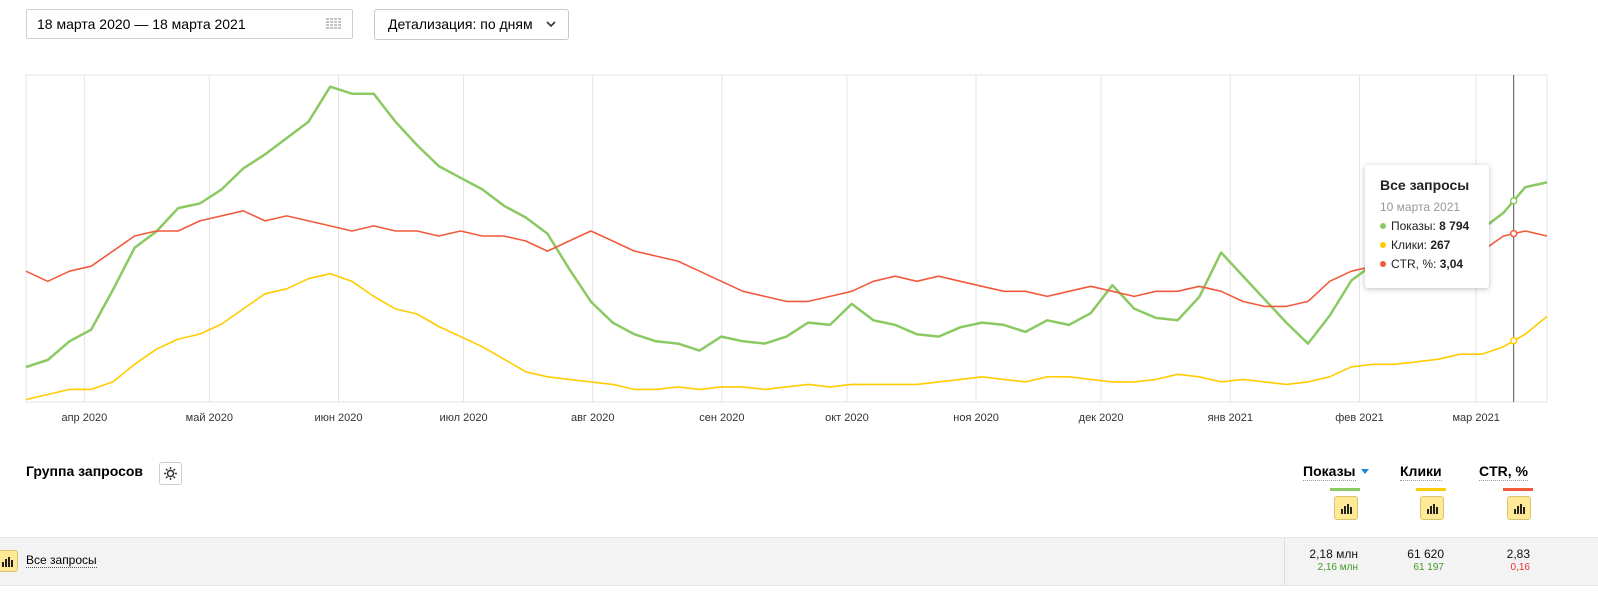 The image size is (1598, 603). I want to click on column-label-clicks: Клики, so click(1421, 472).